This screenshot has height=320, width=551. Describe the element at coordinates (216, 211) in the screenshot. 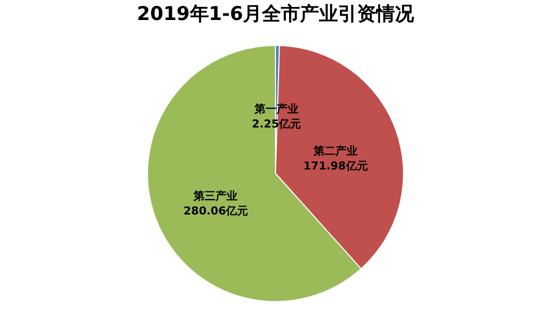

I see `data-label: 280.06亿元` at that location.